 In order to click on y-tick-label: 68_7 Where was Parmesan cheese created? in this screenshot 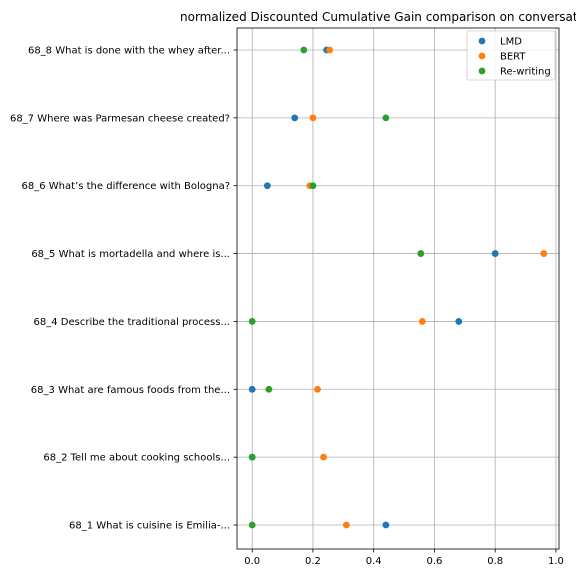, I will do `click(120, 118)`.